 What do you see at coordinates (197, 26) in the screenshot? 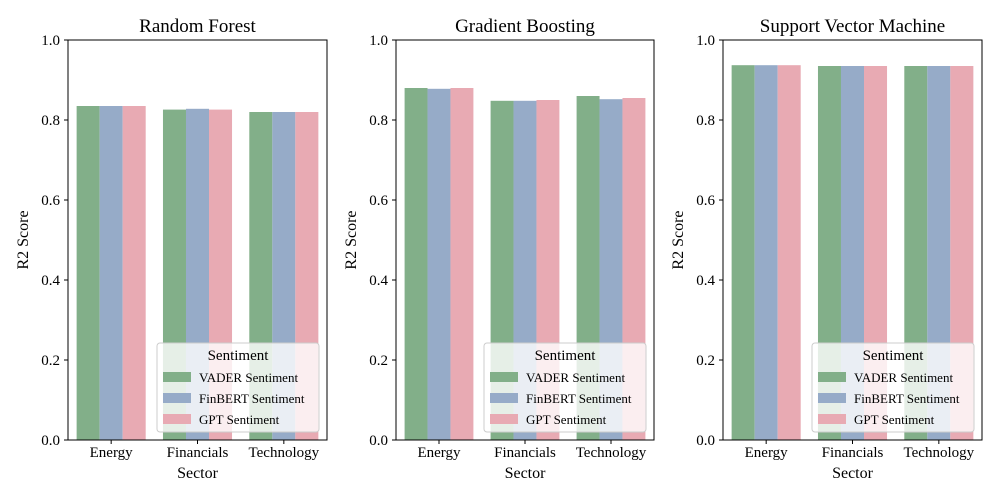
I see `chart-title: Random Forest` at bounding box center [197, 26].